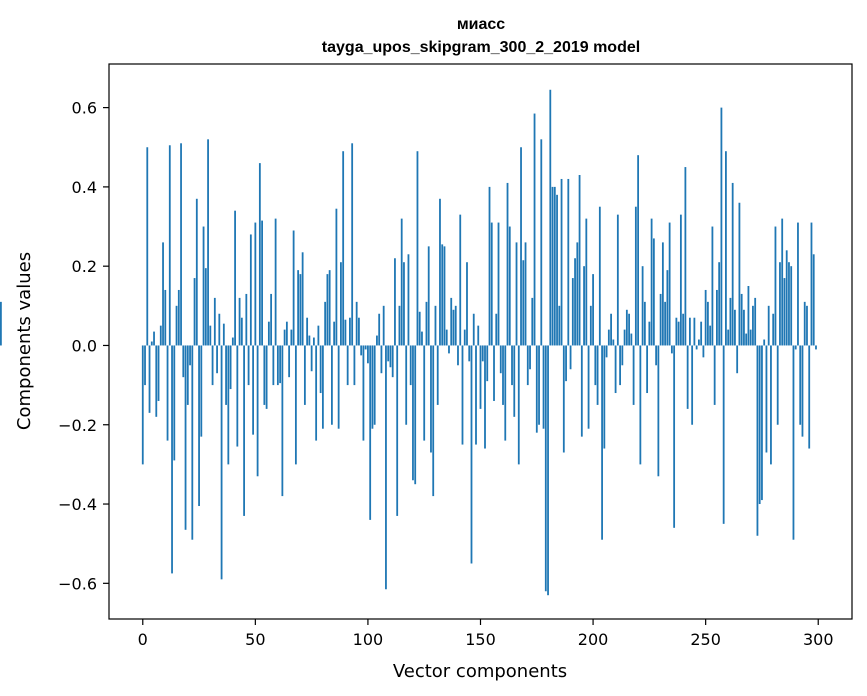  What do you see at coordinates (593, 639) in the screenshot?
I see `x-tick-label: 200` at bounding box center [593, 639].